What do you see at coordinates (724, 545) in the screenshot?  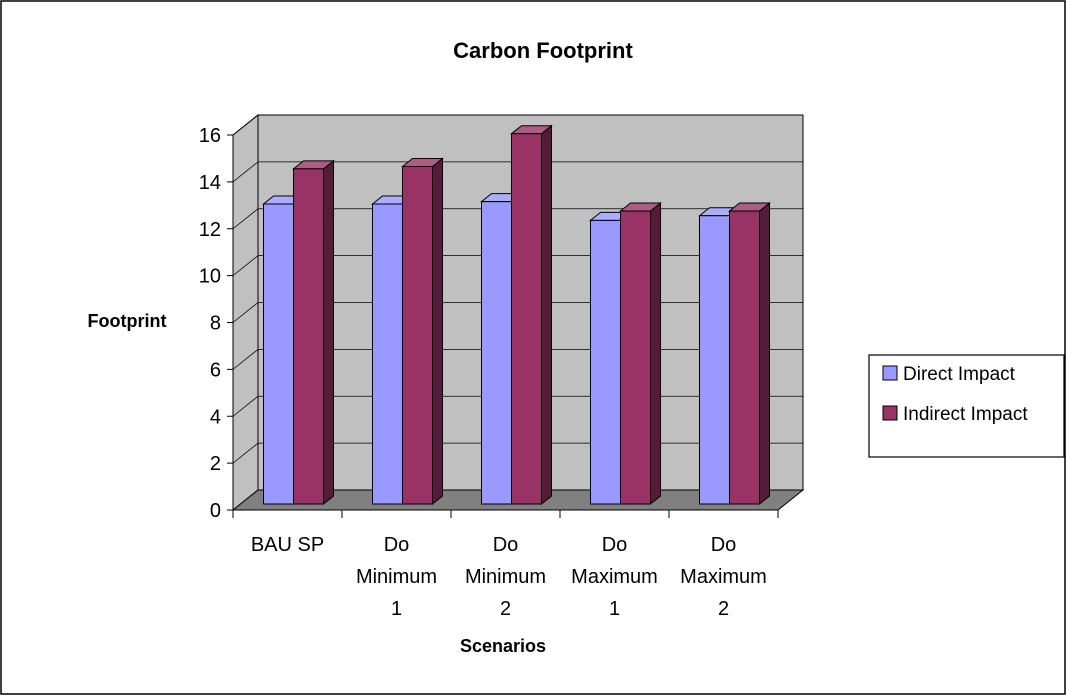 I see `x-tick-label-4-0: Do` at bounding box center [724, 545].